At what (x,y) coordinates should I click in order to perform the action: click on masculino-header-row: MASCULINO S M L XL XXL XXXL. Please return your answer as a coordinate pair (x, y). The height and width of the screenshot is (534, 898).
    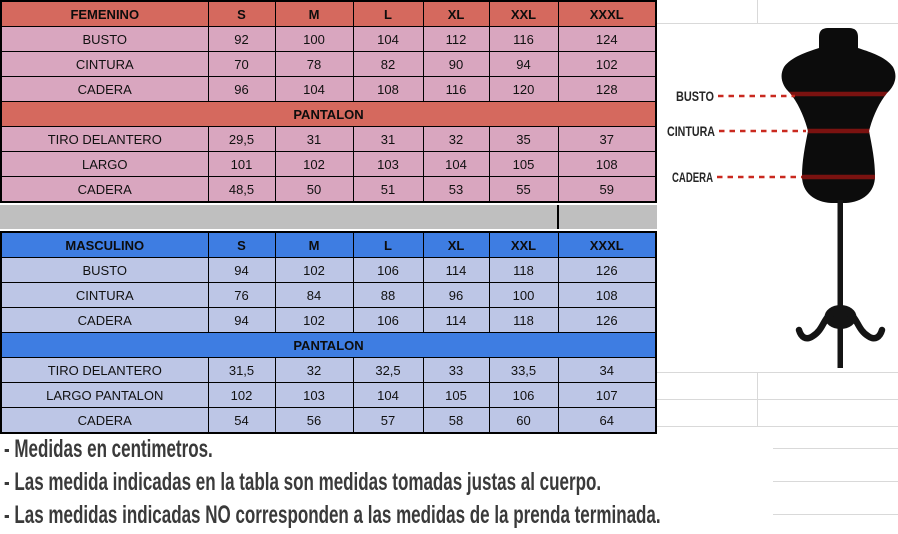
    Looking at the image, I should click on (328, 244).